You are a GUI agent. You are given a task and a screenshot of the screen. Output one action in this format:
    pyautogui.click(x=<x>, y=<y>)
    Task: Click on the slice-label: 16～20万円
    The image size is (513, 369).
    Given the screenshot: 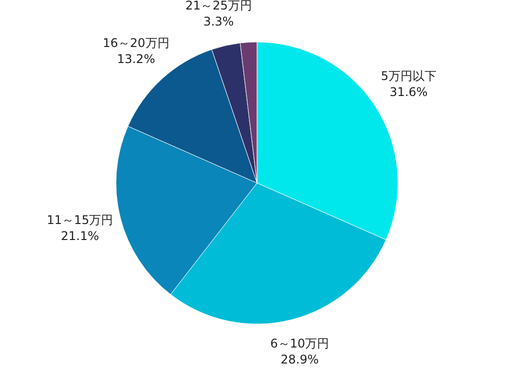 What is the action you would take?
    pyautogui.click(x=136, y=43)
    